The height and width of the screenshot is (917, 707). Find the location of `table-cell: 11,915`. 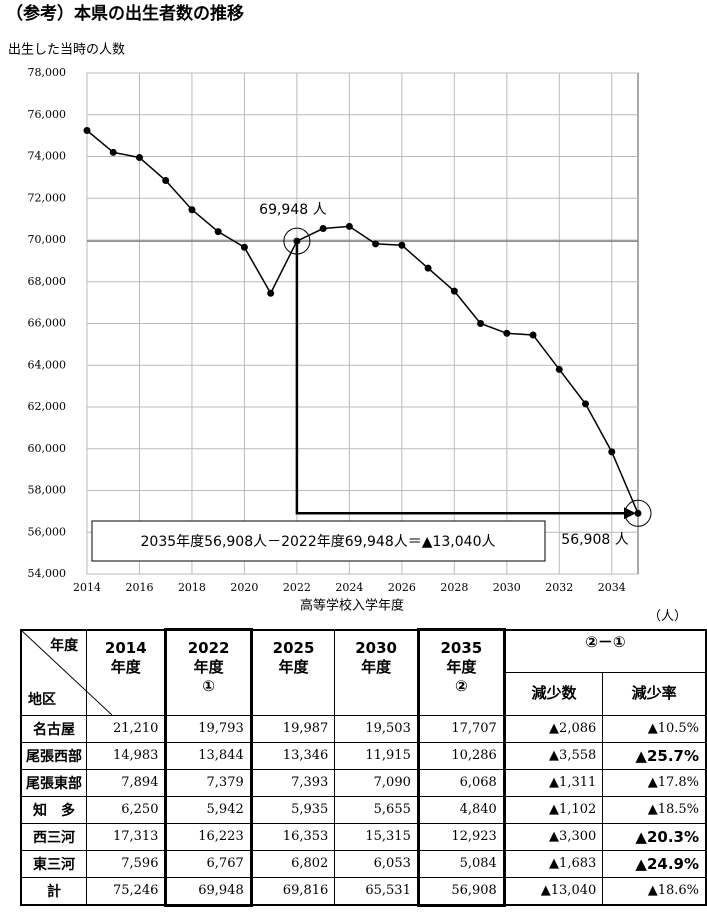

table-cell: 11,915 is located at coordinates (376, 755).